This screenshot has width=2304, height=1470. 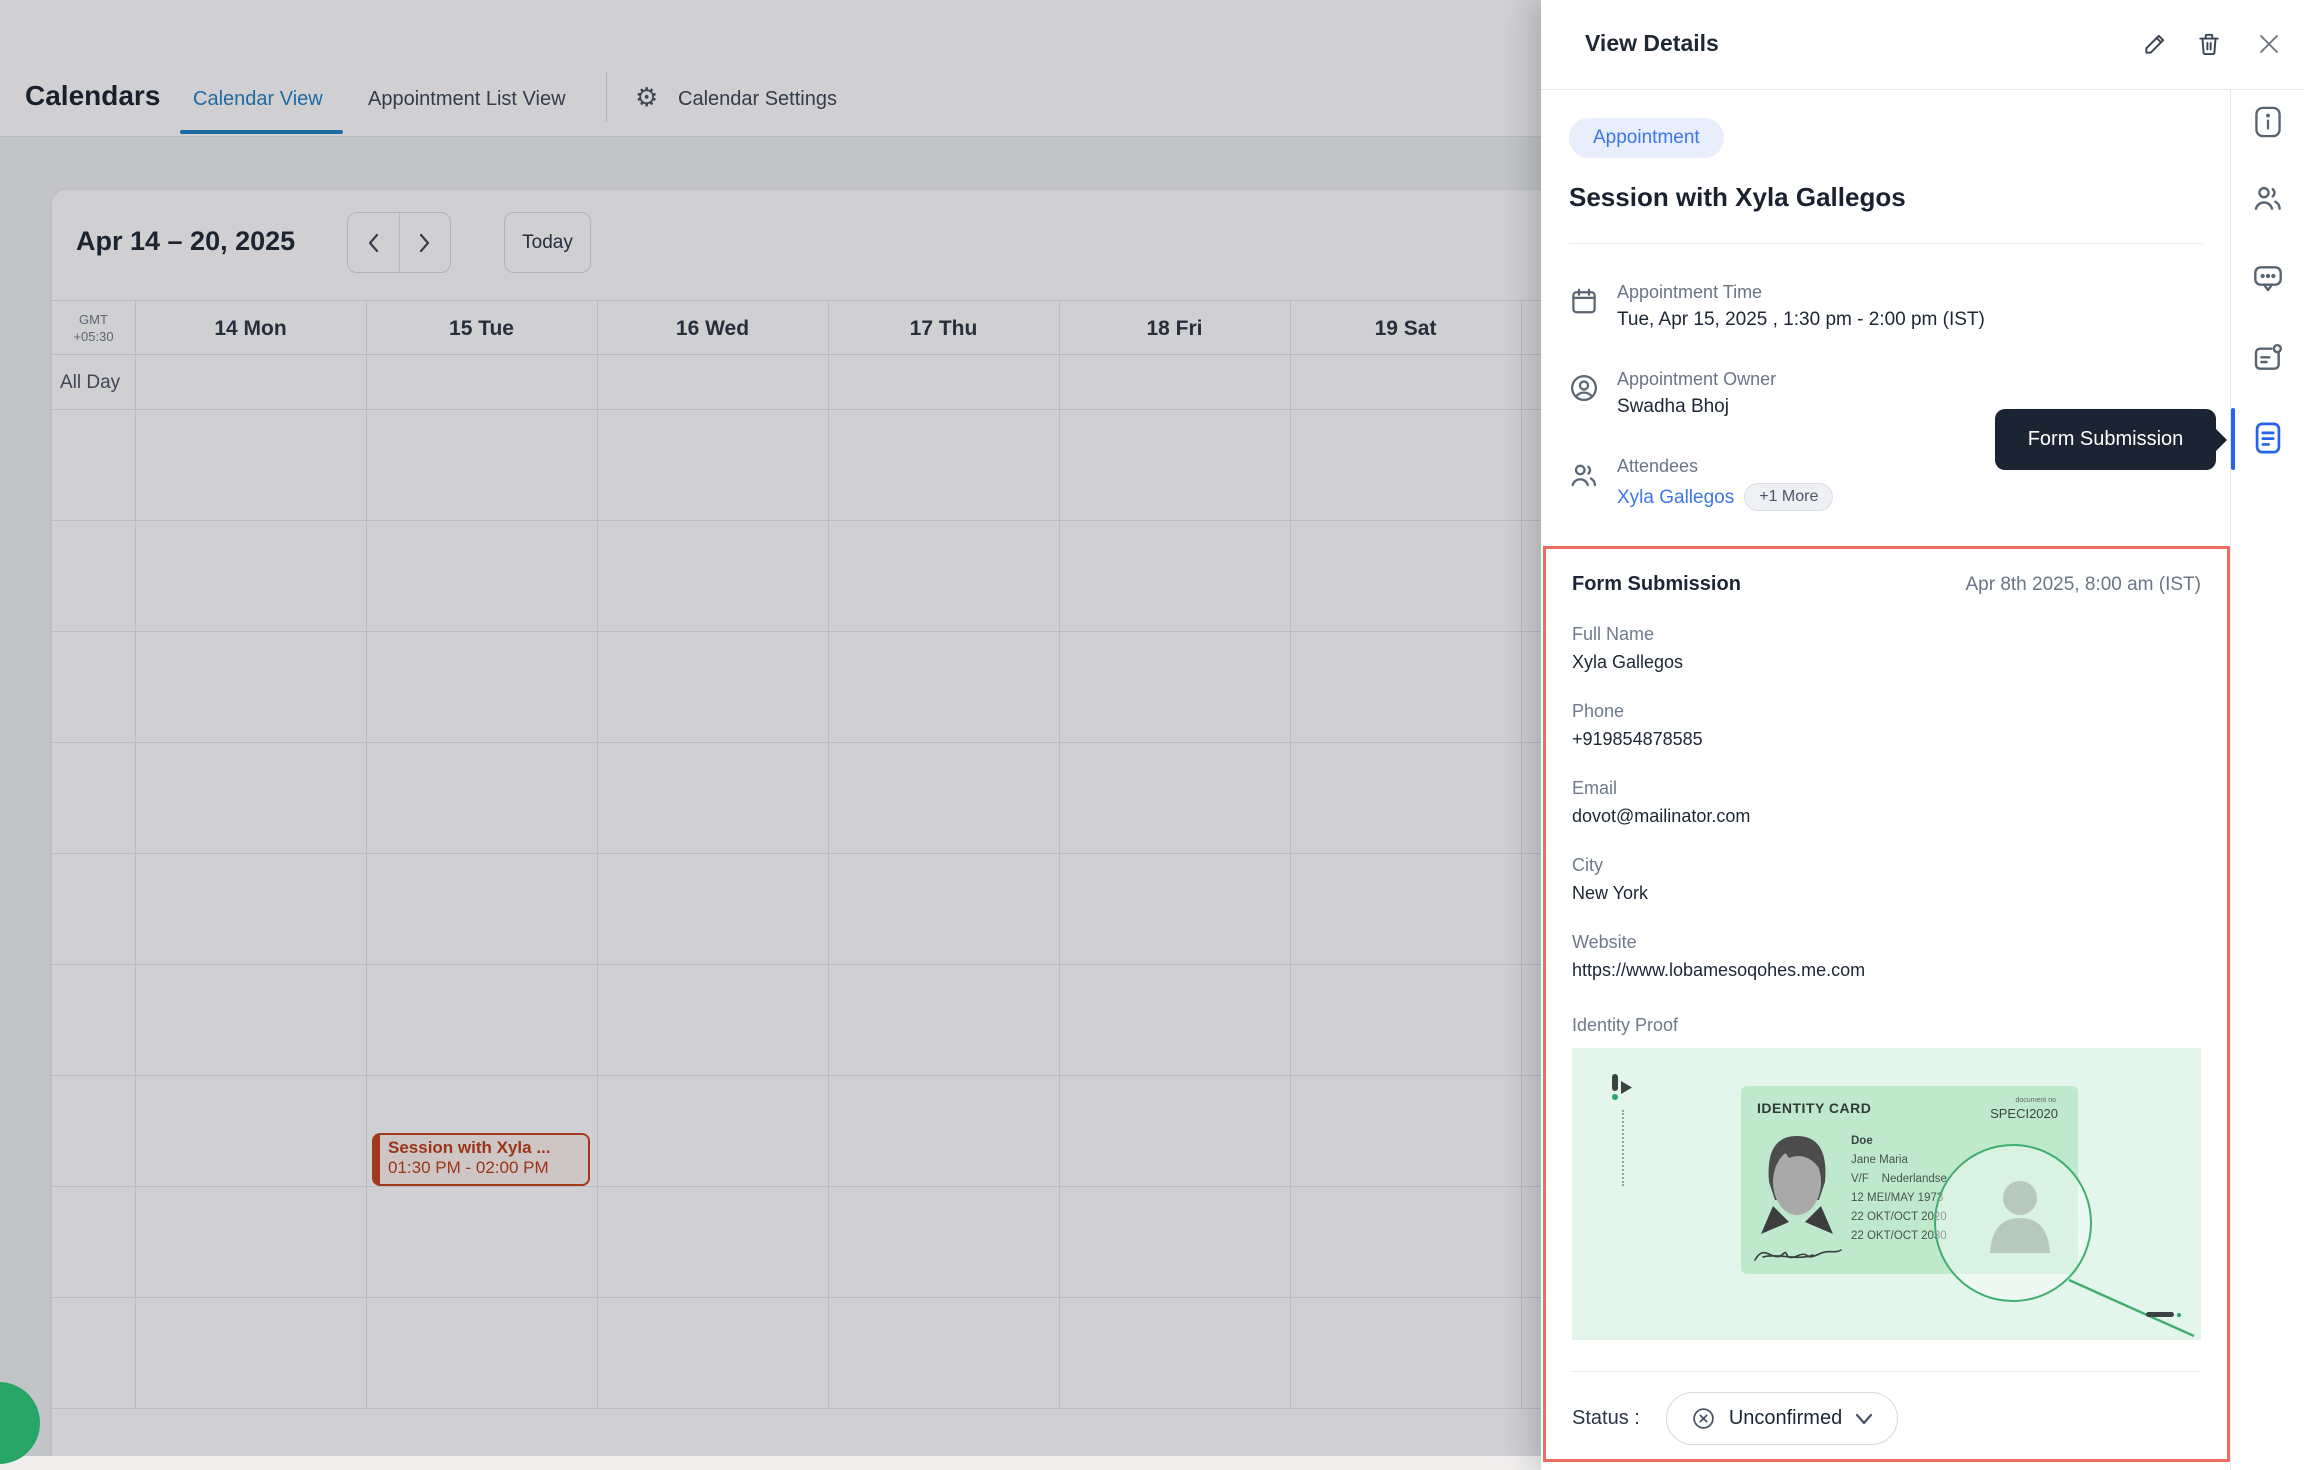 I want to click on form-submission-title: Form Submission, so click(x=1656, y=584).